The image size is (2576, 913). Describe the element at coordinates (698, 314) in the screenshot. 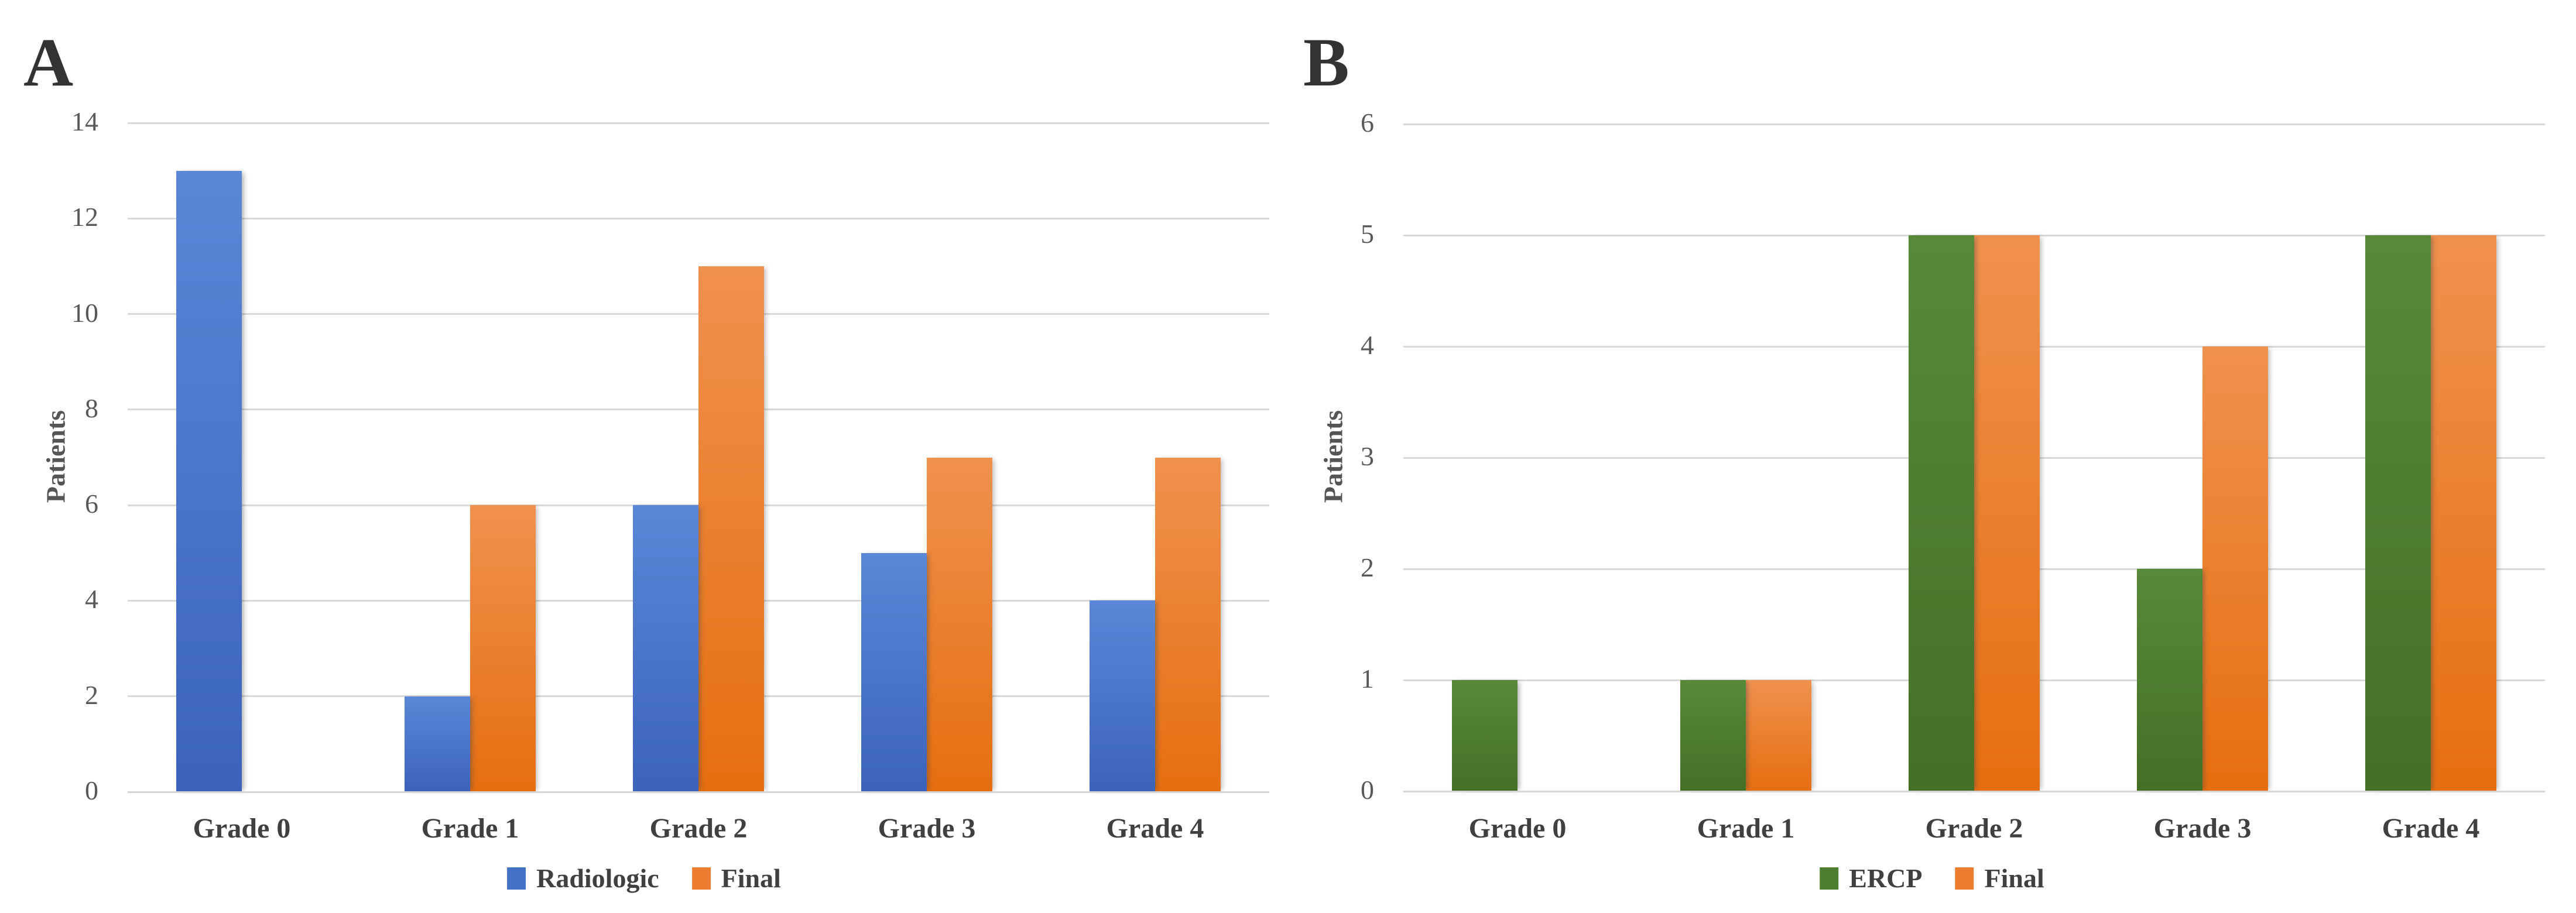

I see `gridline-y10` at that location.